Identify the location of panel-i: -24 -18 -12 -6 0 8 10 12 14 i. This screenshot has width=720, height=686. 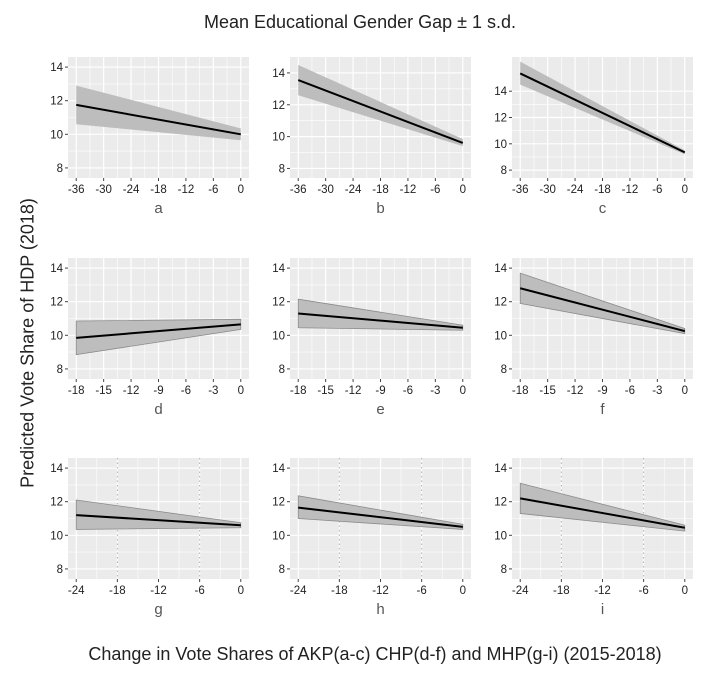
(593, 538).